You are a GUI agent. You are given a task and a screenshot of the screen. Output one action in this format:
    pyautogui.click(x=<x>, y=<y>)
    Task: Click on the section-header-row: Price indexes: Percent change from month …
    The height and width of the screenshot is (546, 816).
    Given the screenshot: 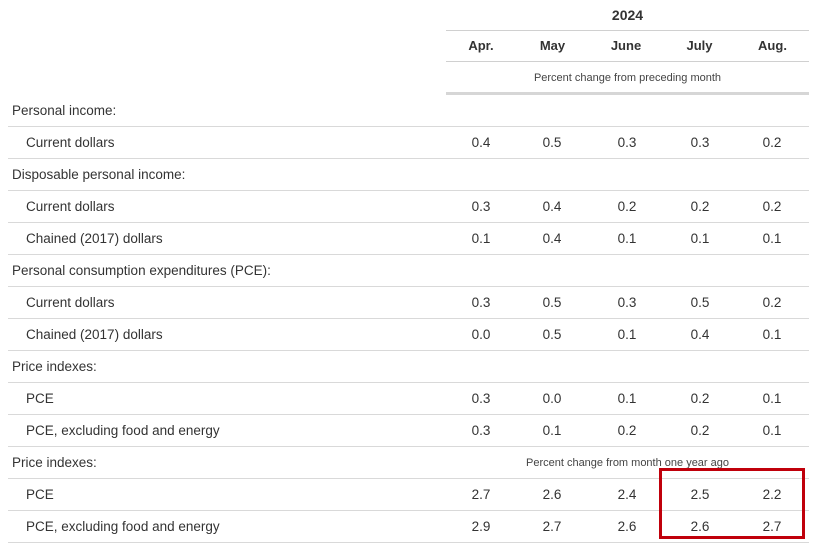 What is the action you would take?
    pyautogui.click(x=408, y=463)
    